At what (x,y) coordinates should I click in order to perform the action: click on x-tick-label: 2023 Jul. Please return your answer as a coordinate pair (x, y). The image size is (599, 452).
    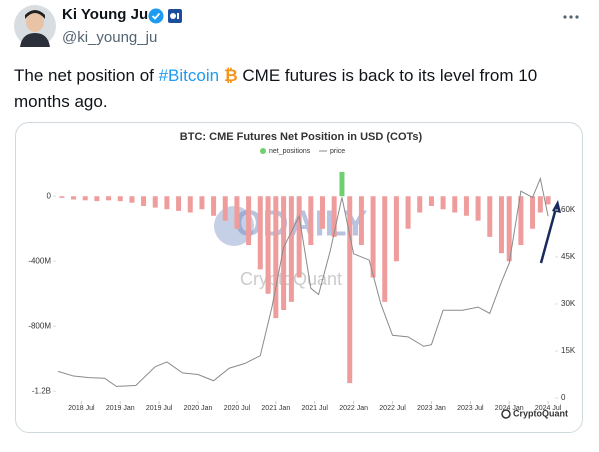
    Looking at the image, I should click on (470, 408).